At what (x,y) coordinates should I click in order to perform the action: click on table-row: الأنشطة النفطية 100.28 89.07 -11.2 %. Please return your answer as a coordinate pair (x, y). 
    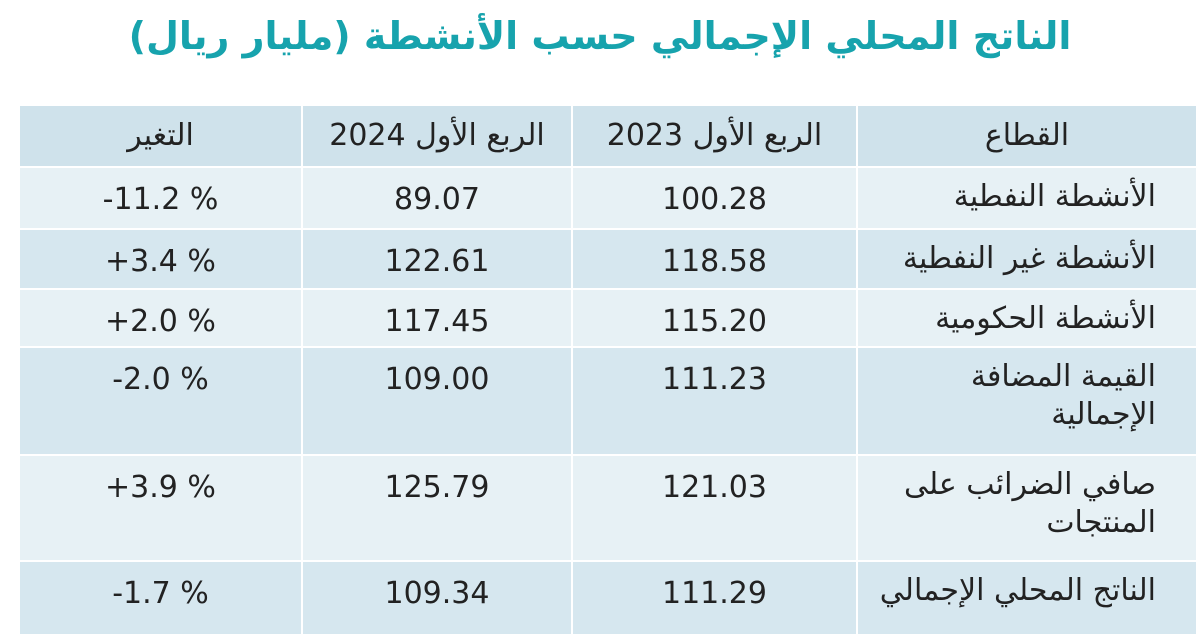
    Looking at the image, I should click on (608, 198).